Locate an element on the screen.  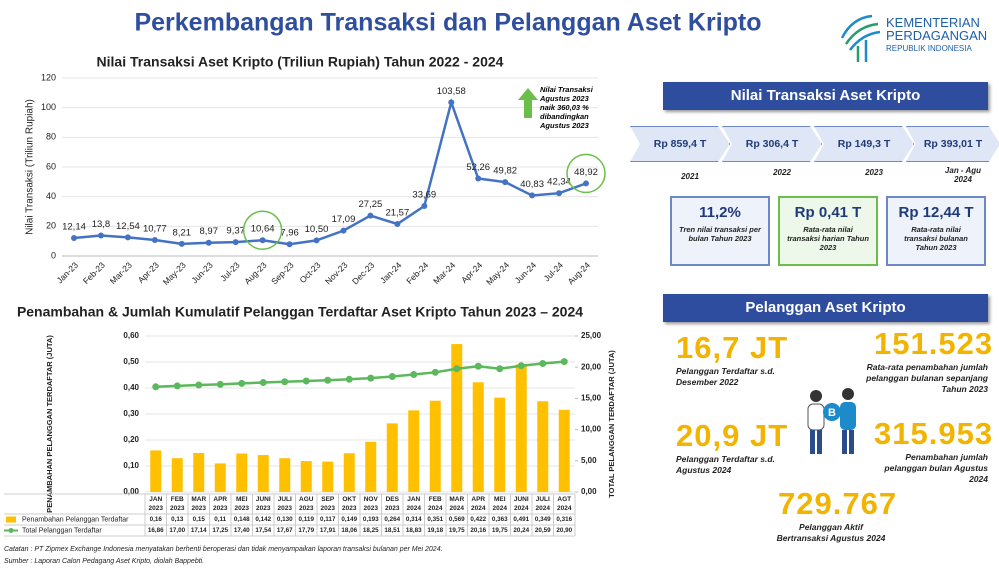
customer-value: 16,7 JT is located at coordinates (732, 347).